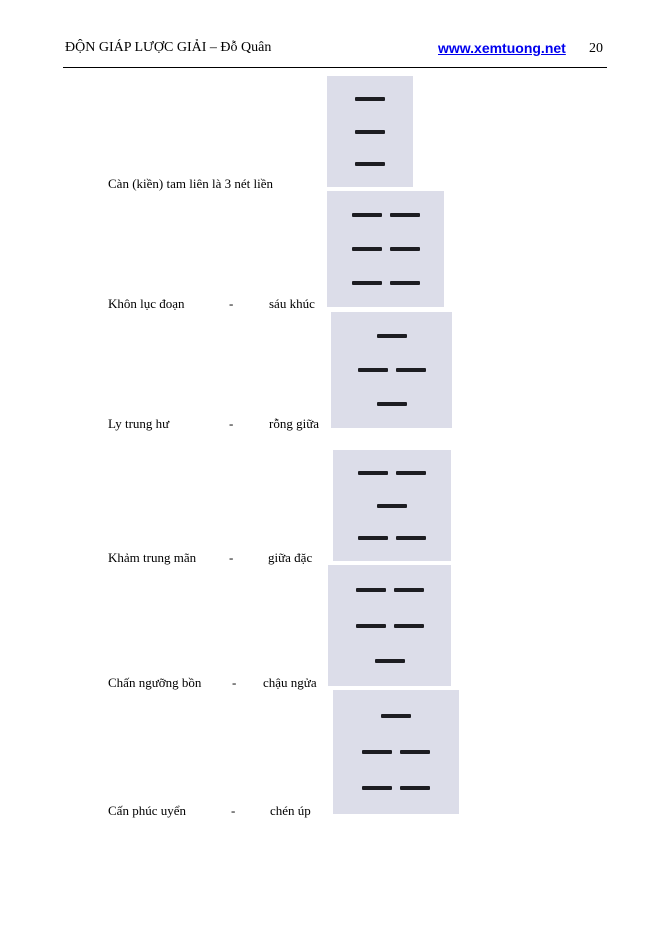 This screenshot has height=947, width=669. Describe the element at coordinates (155, 682) in the screenshot. I see `caption-term: Chấn ngưỡng bồn` at that location.